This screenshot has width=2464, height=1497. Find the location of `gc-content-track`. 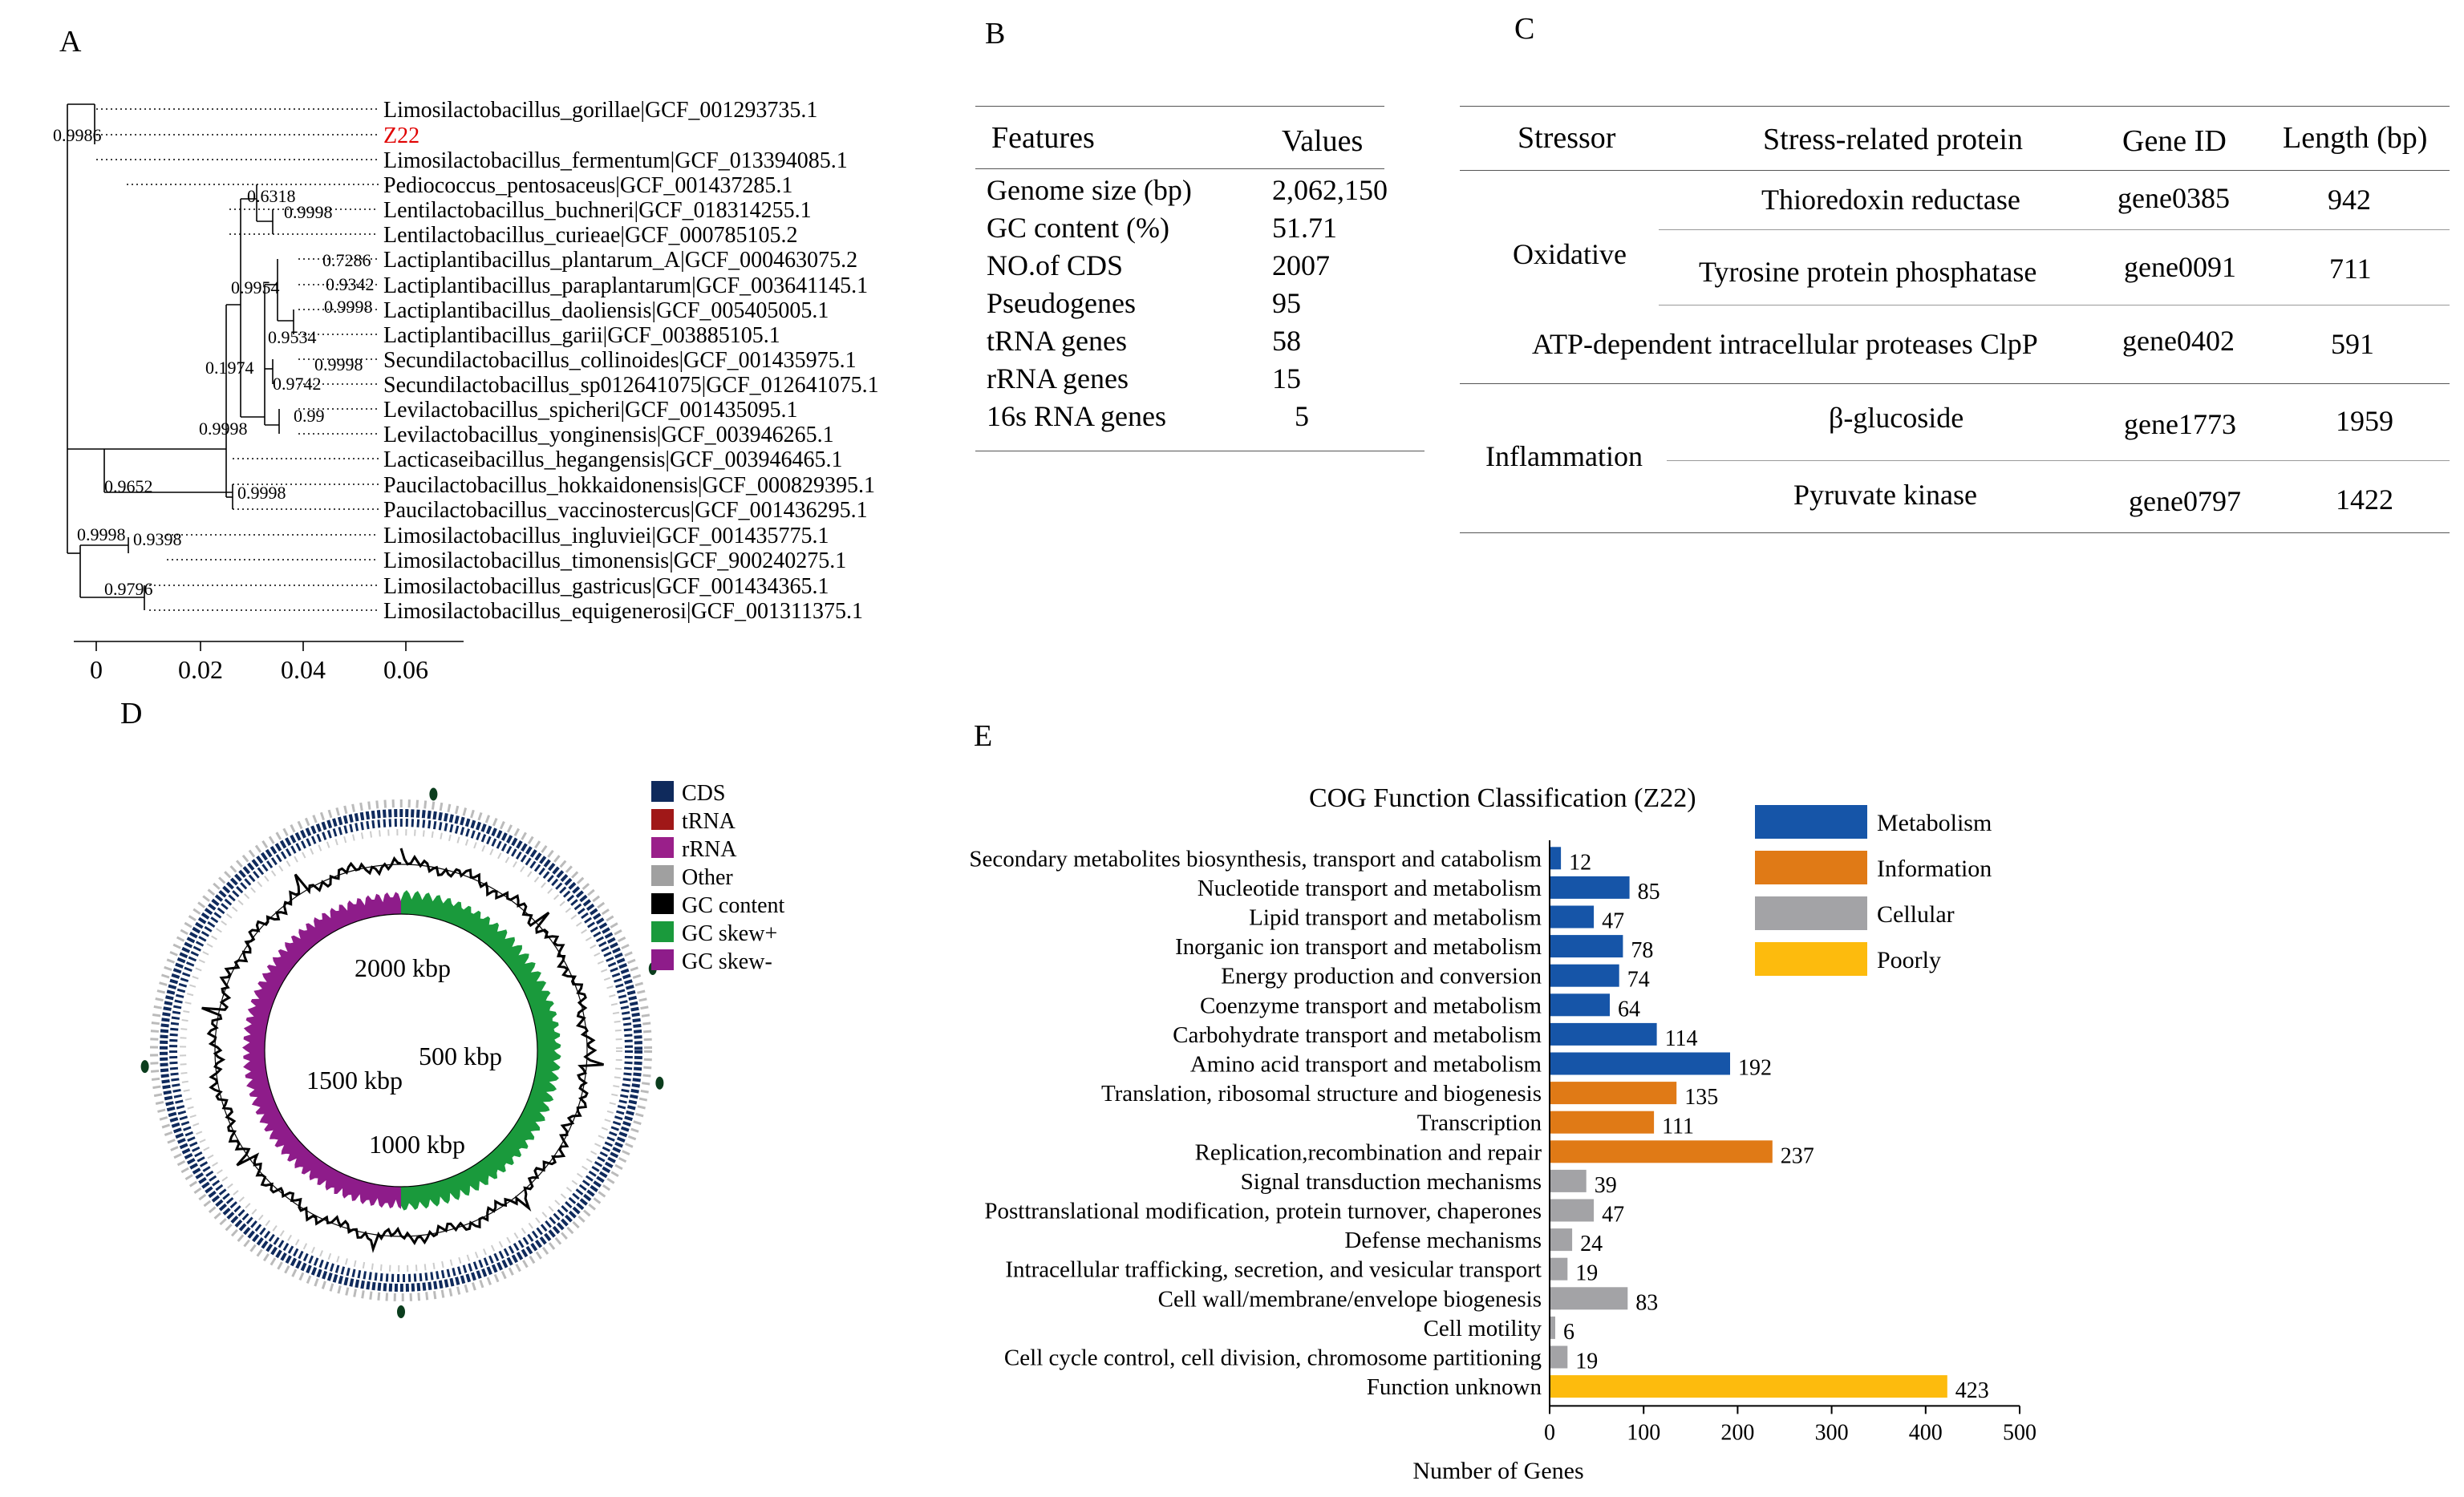

gc-content-track is located at coordinates (402, 1050).